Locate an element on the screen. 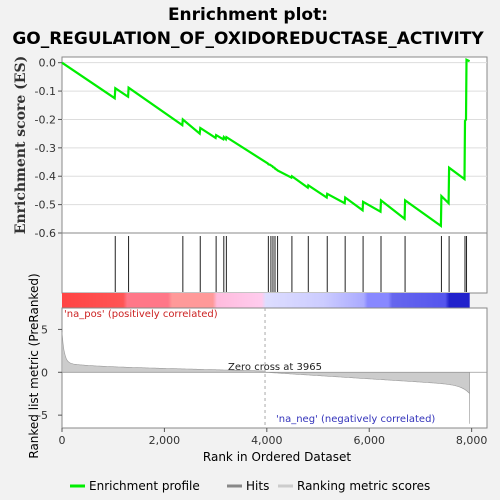  es-y-tick-label: -0.2 is located at coordinates (45, 119).